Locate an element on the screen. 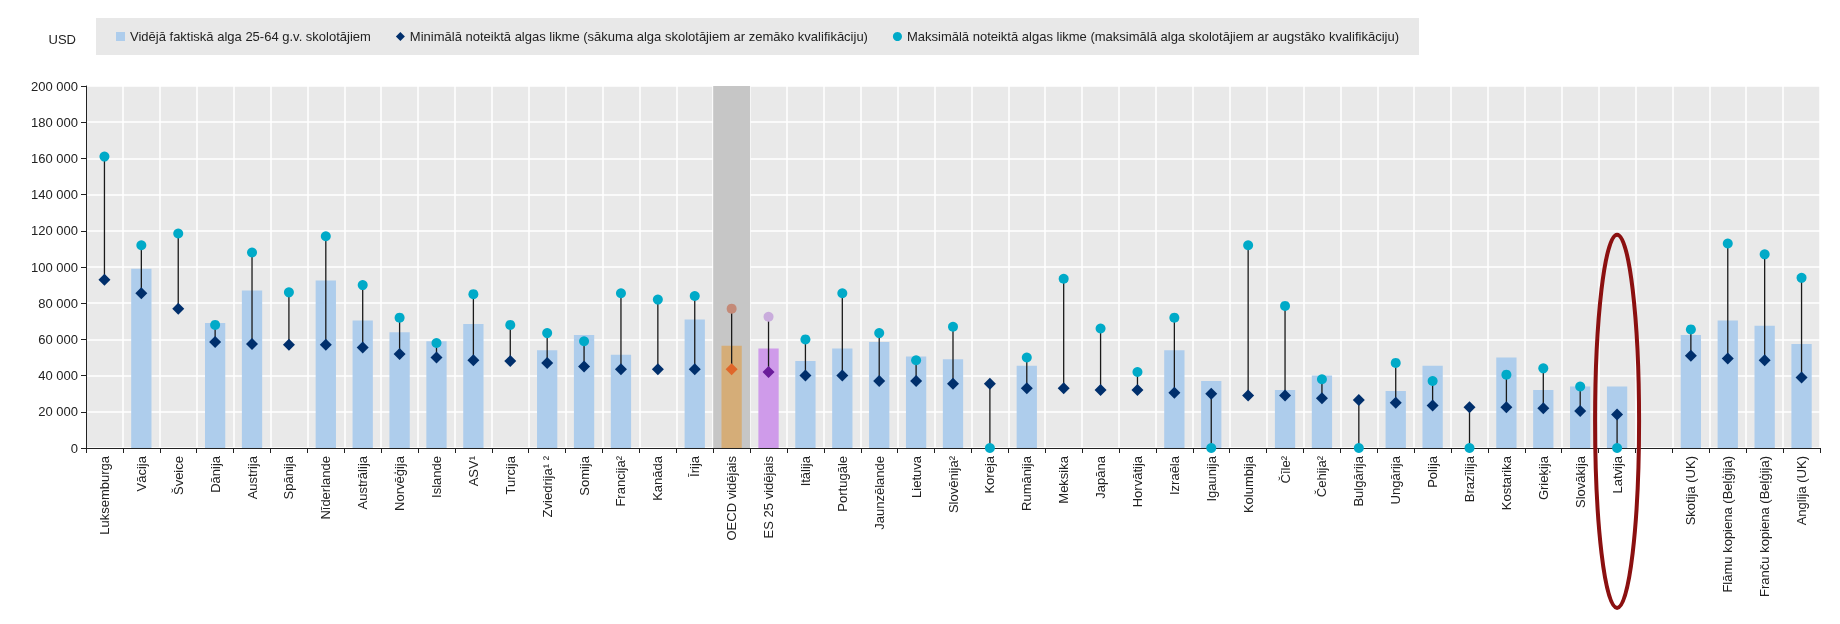 The height and width of the screenshot is (624, 1840). x-tick-label: Flāmu kopiena (Beļģija) is located at coordinates (1728, 524).